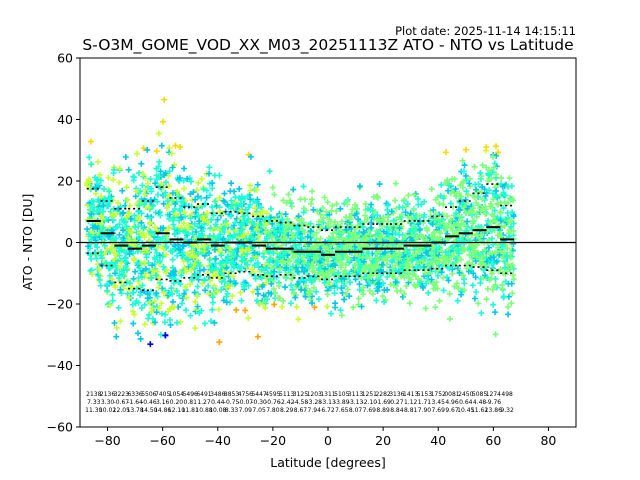  What do you see at coordinates (370, 410) in the screenshot?
I see `bin-stat-label: 7.69` at bounding box center [370, 410].